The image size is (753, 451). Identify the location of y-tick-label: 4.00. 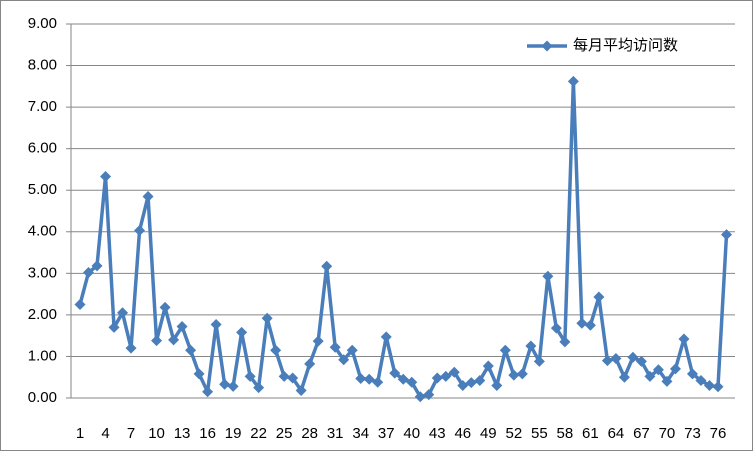
(42, 231).